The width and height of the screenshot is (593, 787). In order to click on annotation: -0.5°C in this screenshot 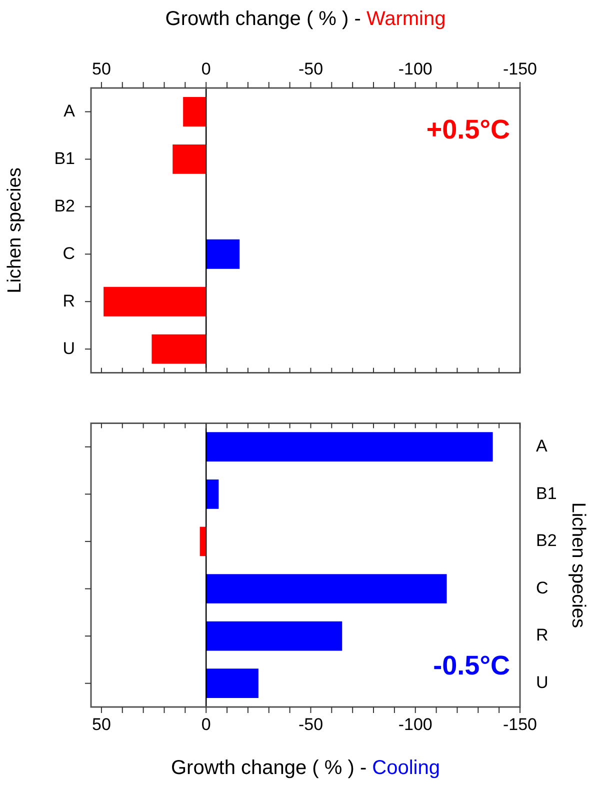, I will do `click(471, 665)`.